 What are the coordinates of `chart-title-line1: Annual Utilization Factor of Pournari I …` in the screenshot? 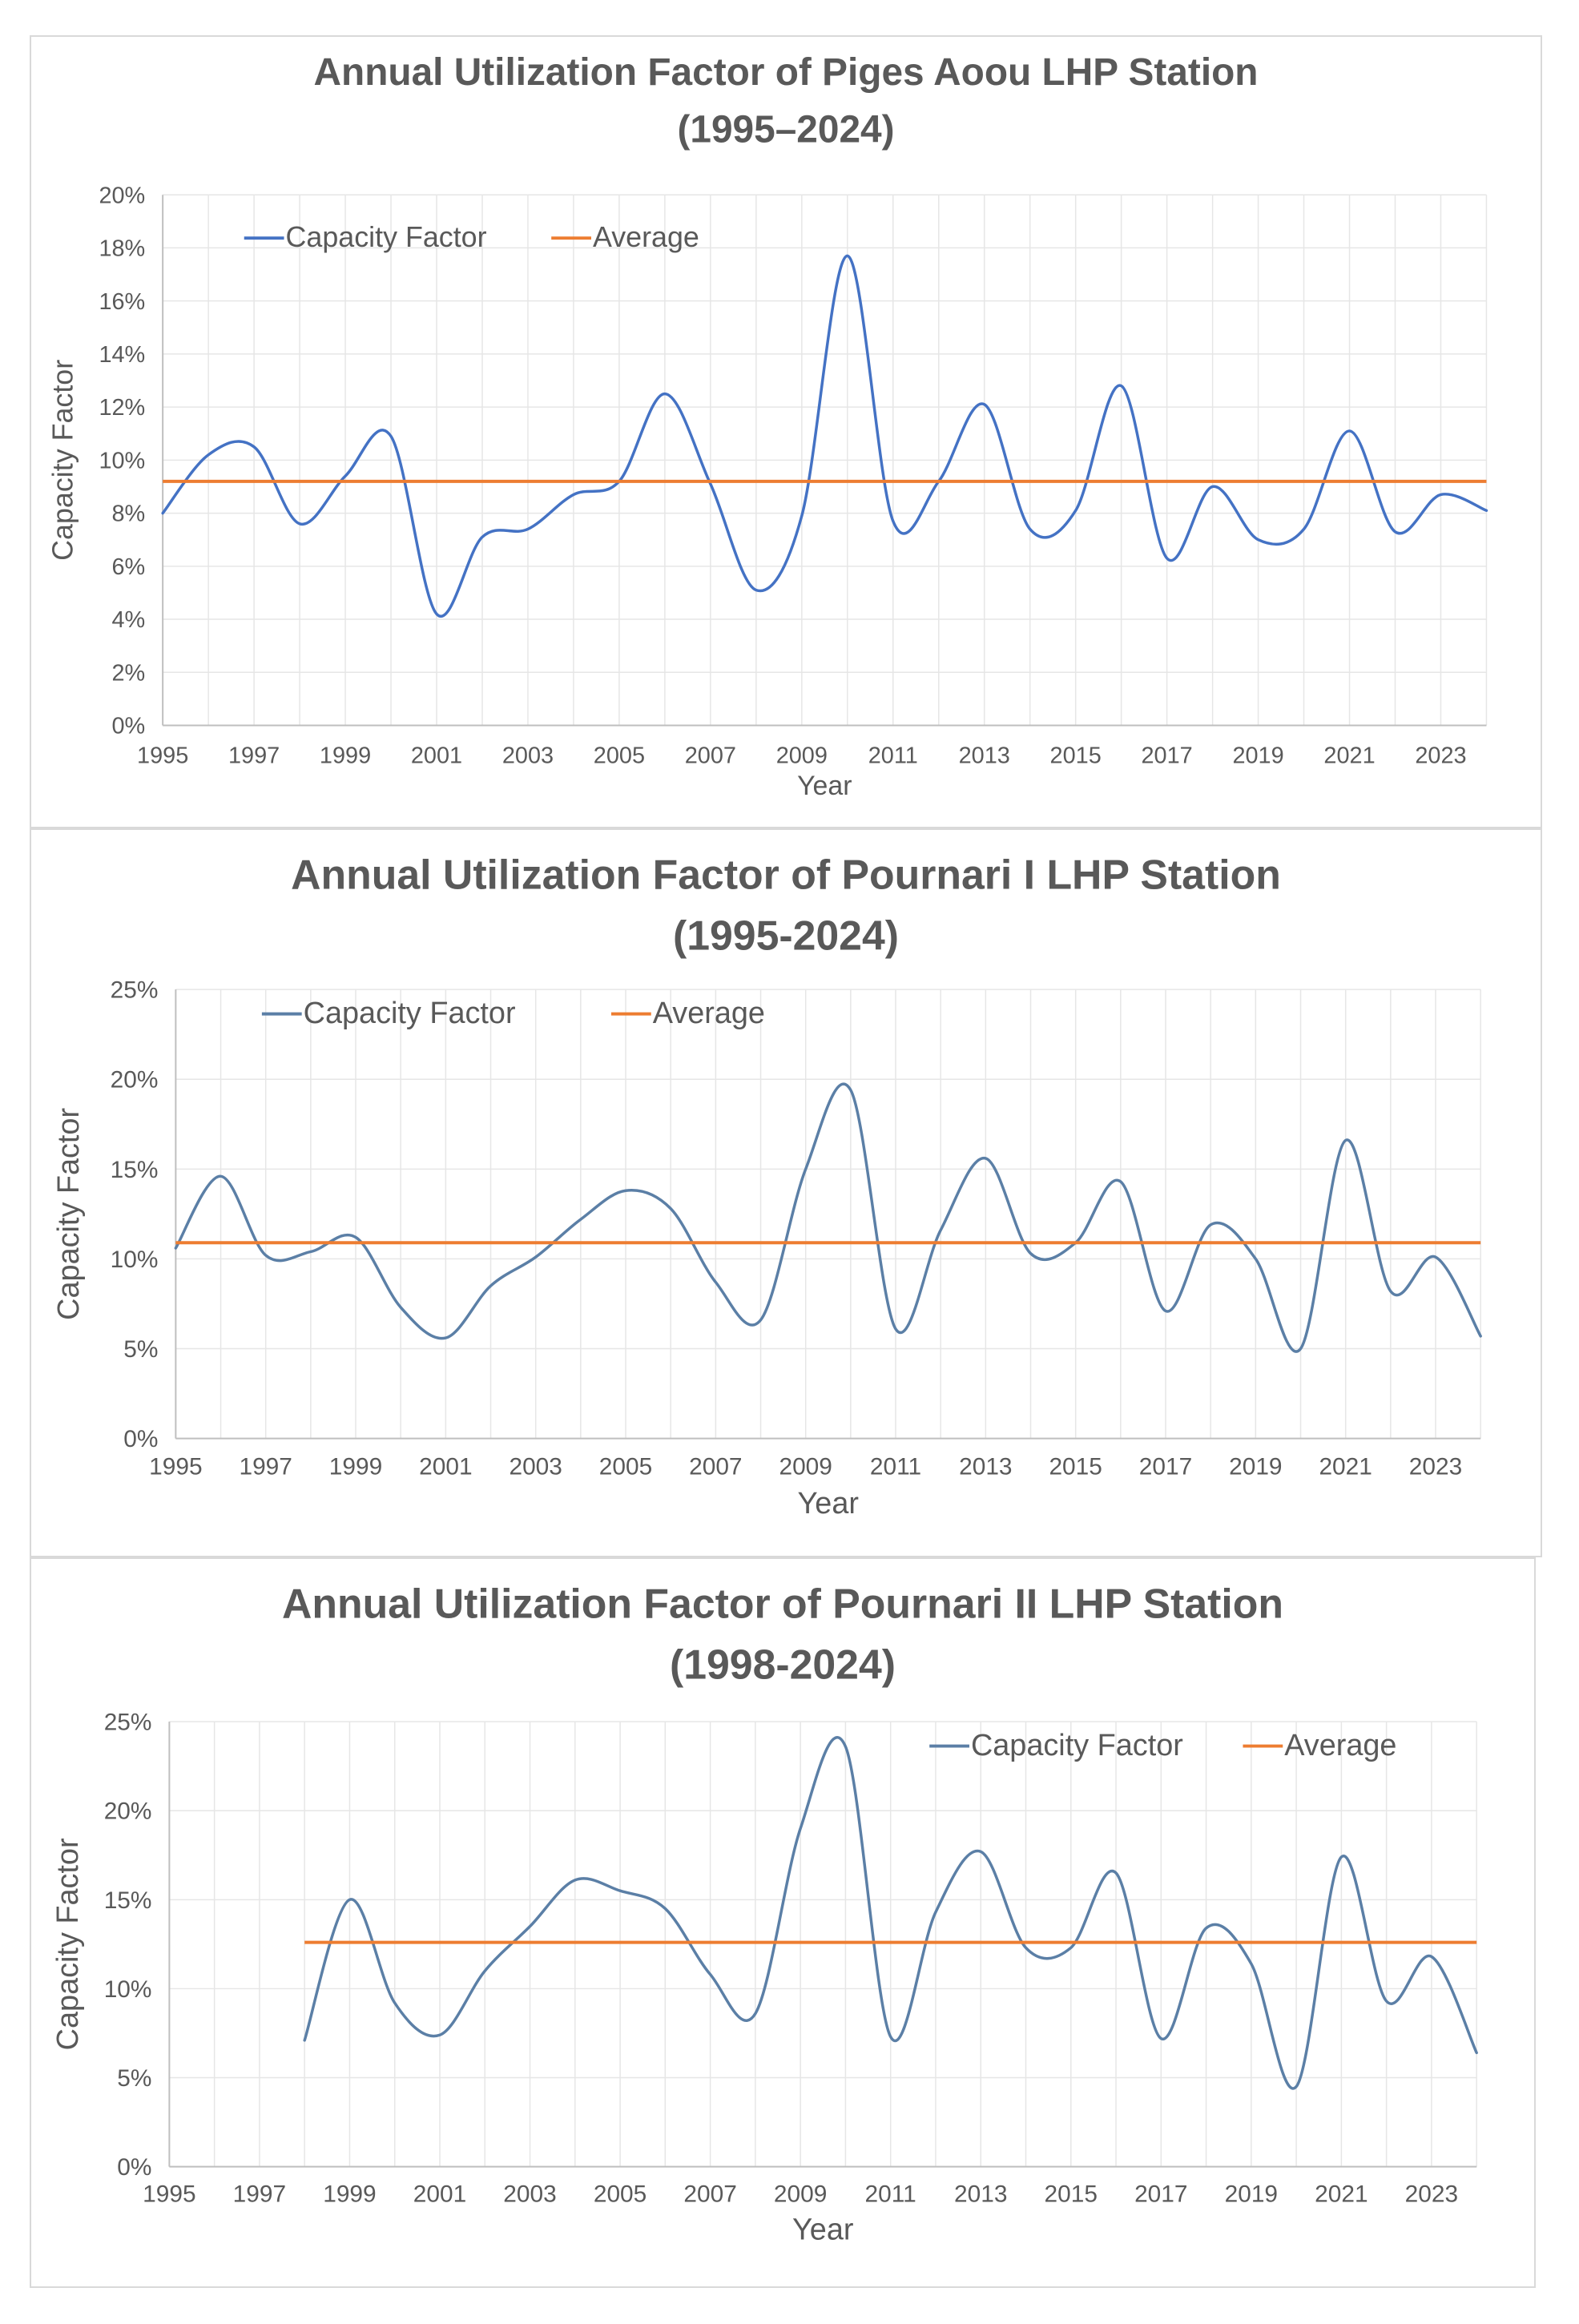 It's located at (786, 875).